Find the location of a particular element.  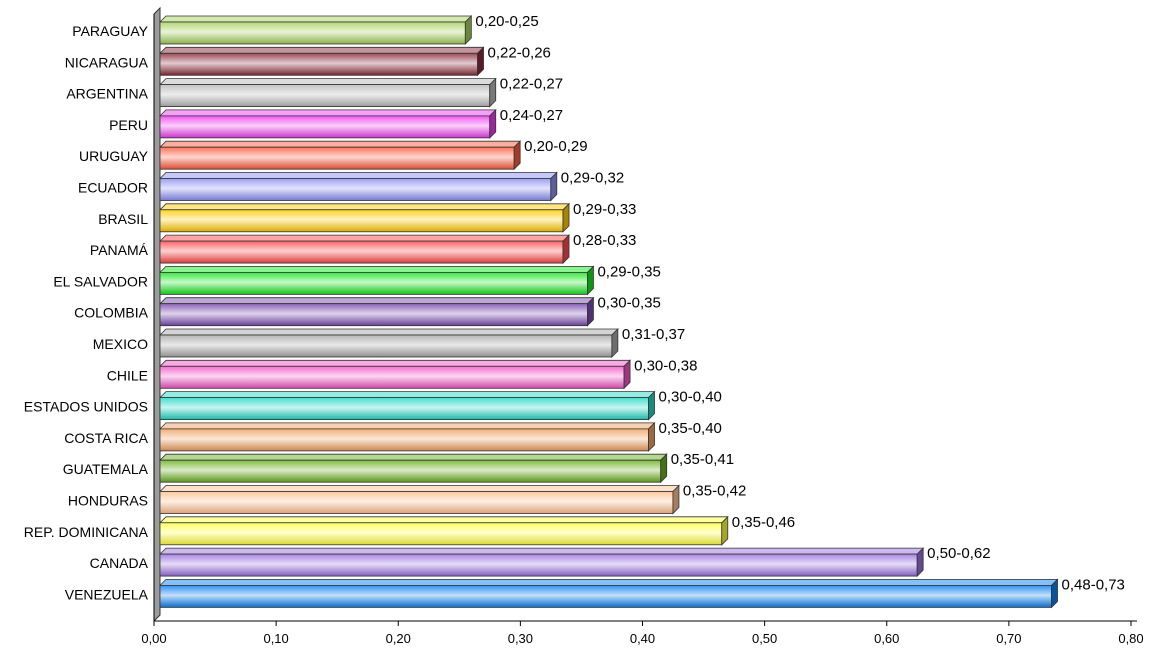

bar-brasil is located at coordinates (364, 217).